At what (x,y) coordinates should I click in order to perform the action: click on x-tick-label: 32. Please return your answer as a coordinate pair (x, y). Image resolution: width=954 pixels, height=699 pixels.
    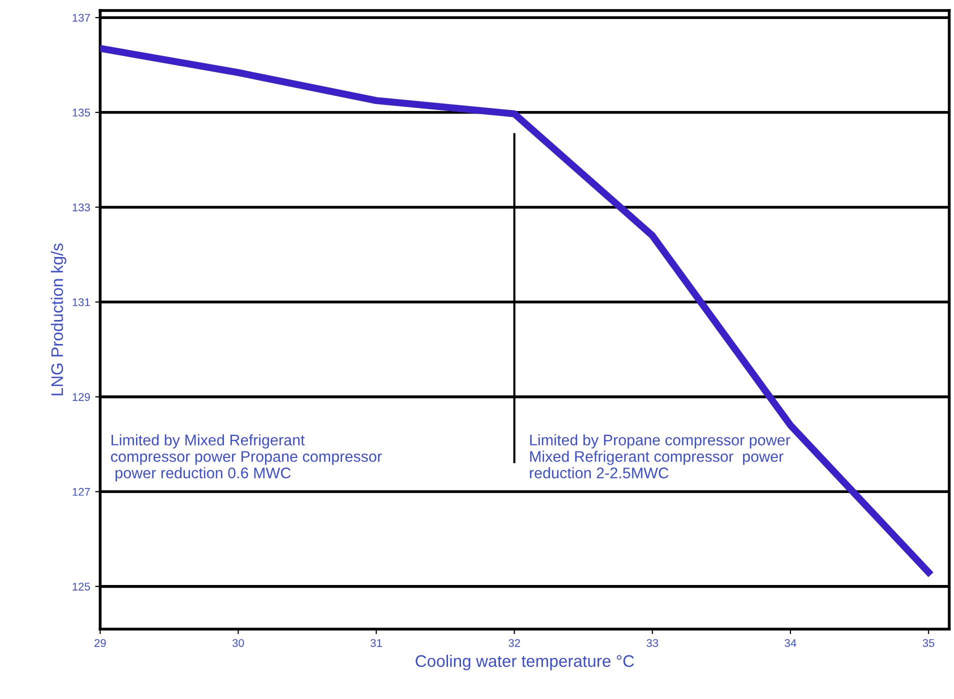
    Looking at the image, I should click on (514, 643).